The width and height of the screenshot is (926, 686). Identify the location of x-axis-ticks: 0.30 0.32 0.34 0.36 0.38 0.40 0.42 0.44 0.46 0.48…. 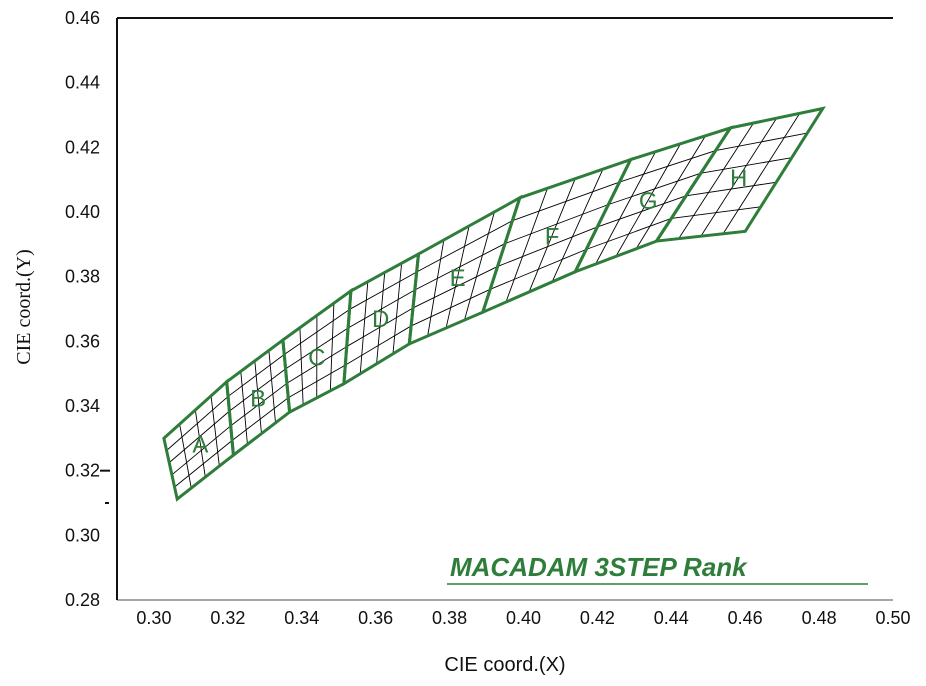
(523, 618).